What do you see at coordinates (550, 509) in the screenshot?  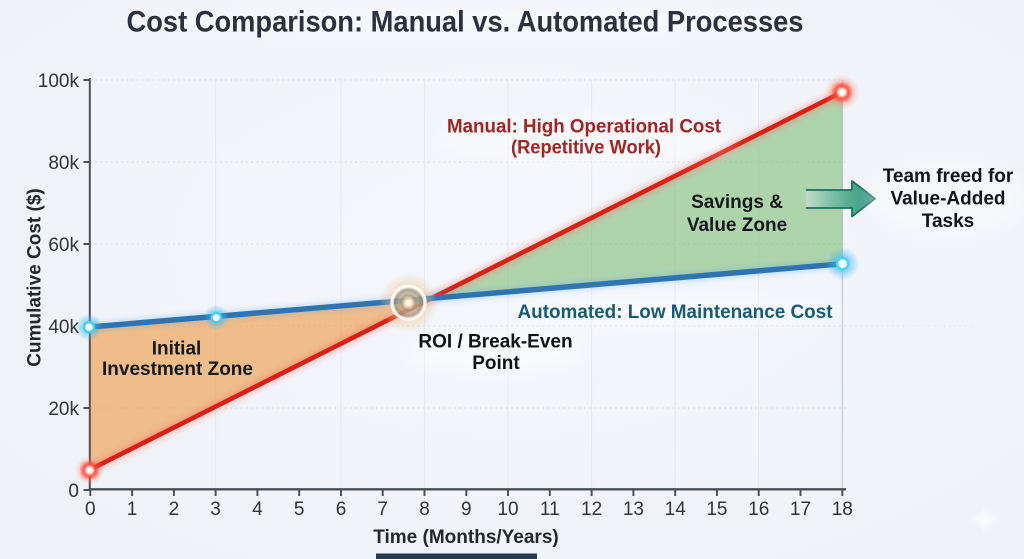 I see `svg-text: 11` at bounding box center [550, 509].